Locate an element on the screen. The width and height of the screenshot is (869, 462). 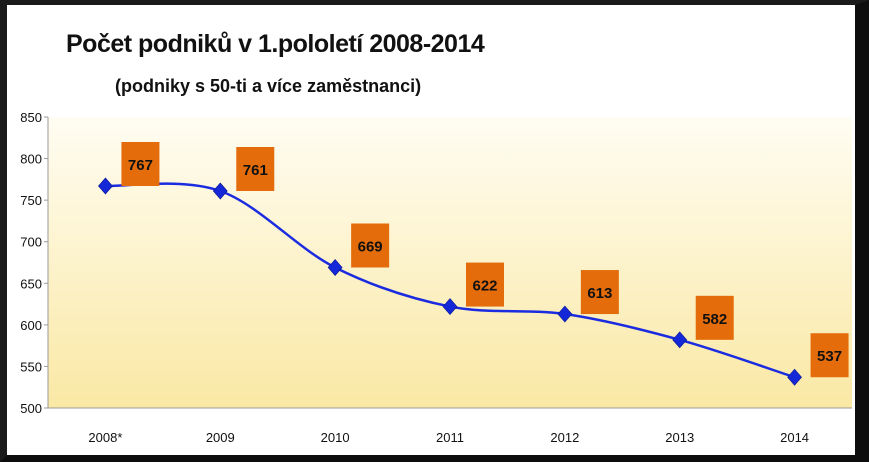
chart-title: Počet podniků v 1.pololetí 2008-2014 is located at coordinates (275, 44).